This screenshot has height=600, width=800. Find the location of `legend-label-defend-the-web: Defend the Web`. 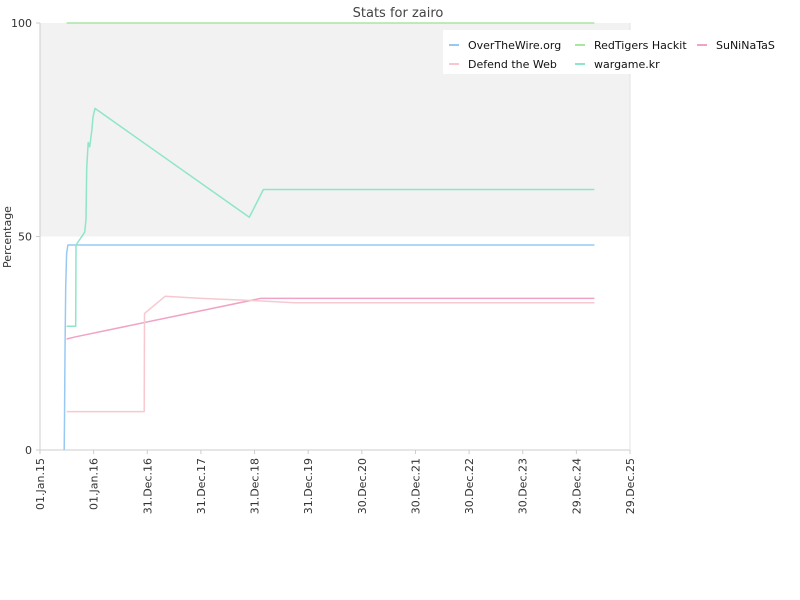

legend-label-defend-the-web: Defend the Web is located at coordinates (512, 64).